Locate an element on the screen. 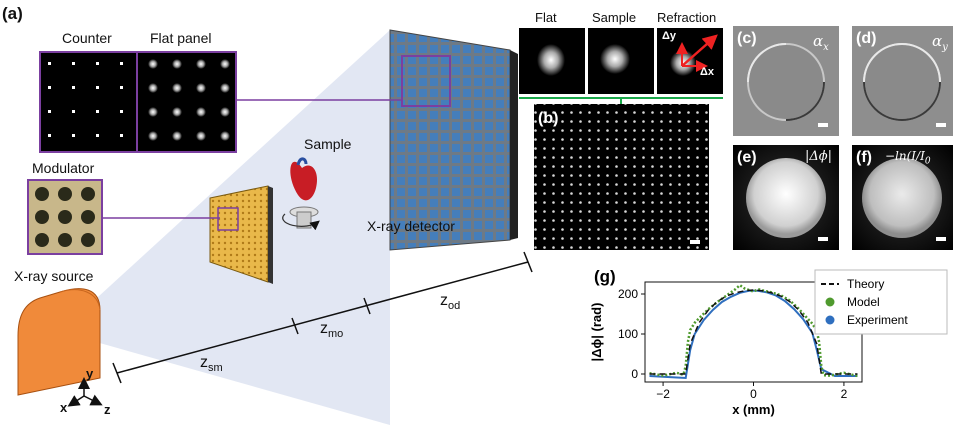 The image size is (953, 426). distance-axis is located at coordinates (322, 317).